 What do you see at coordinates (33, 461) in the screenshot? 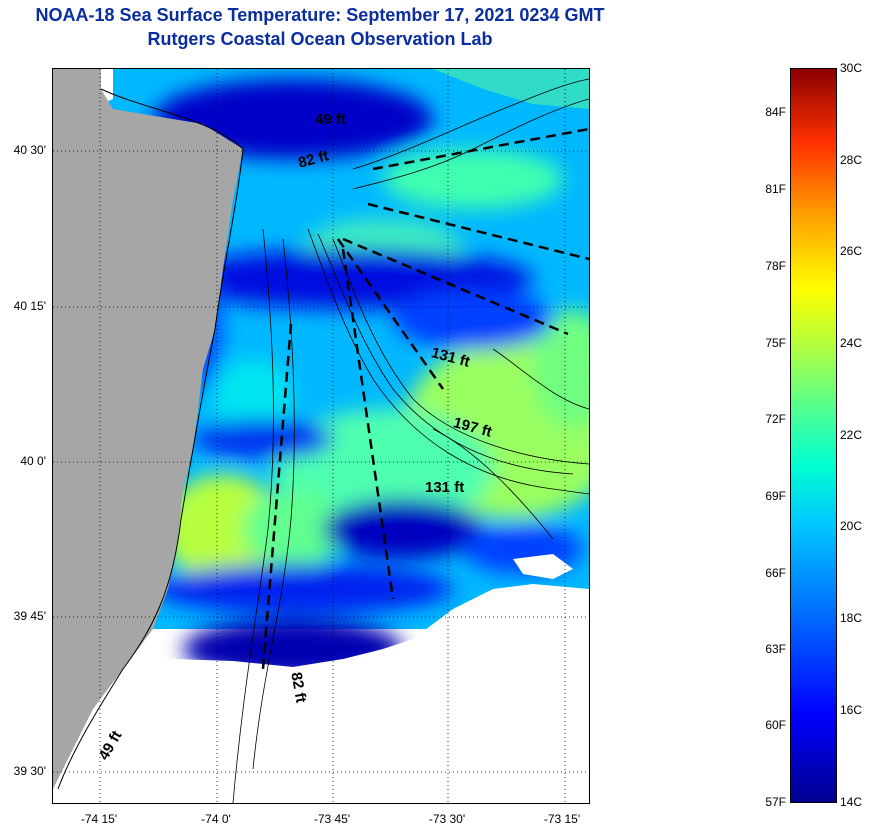
I see `lat-label: 40 0'` at bounding box center [33, 461].